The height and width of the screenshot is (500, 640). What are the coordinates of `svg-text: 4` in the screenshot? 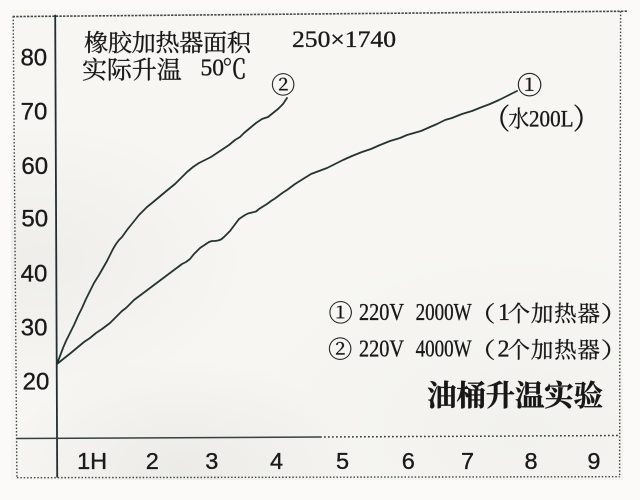 It's located at (276, 461).